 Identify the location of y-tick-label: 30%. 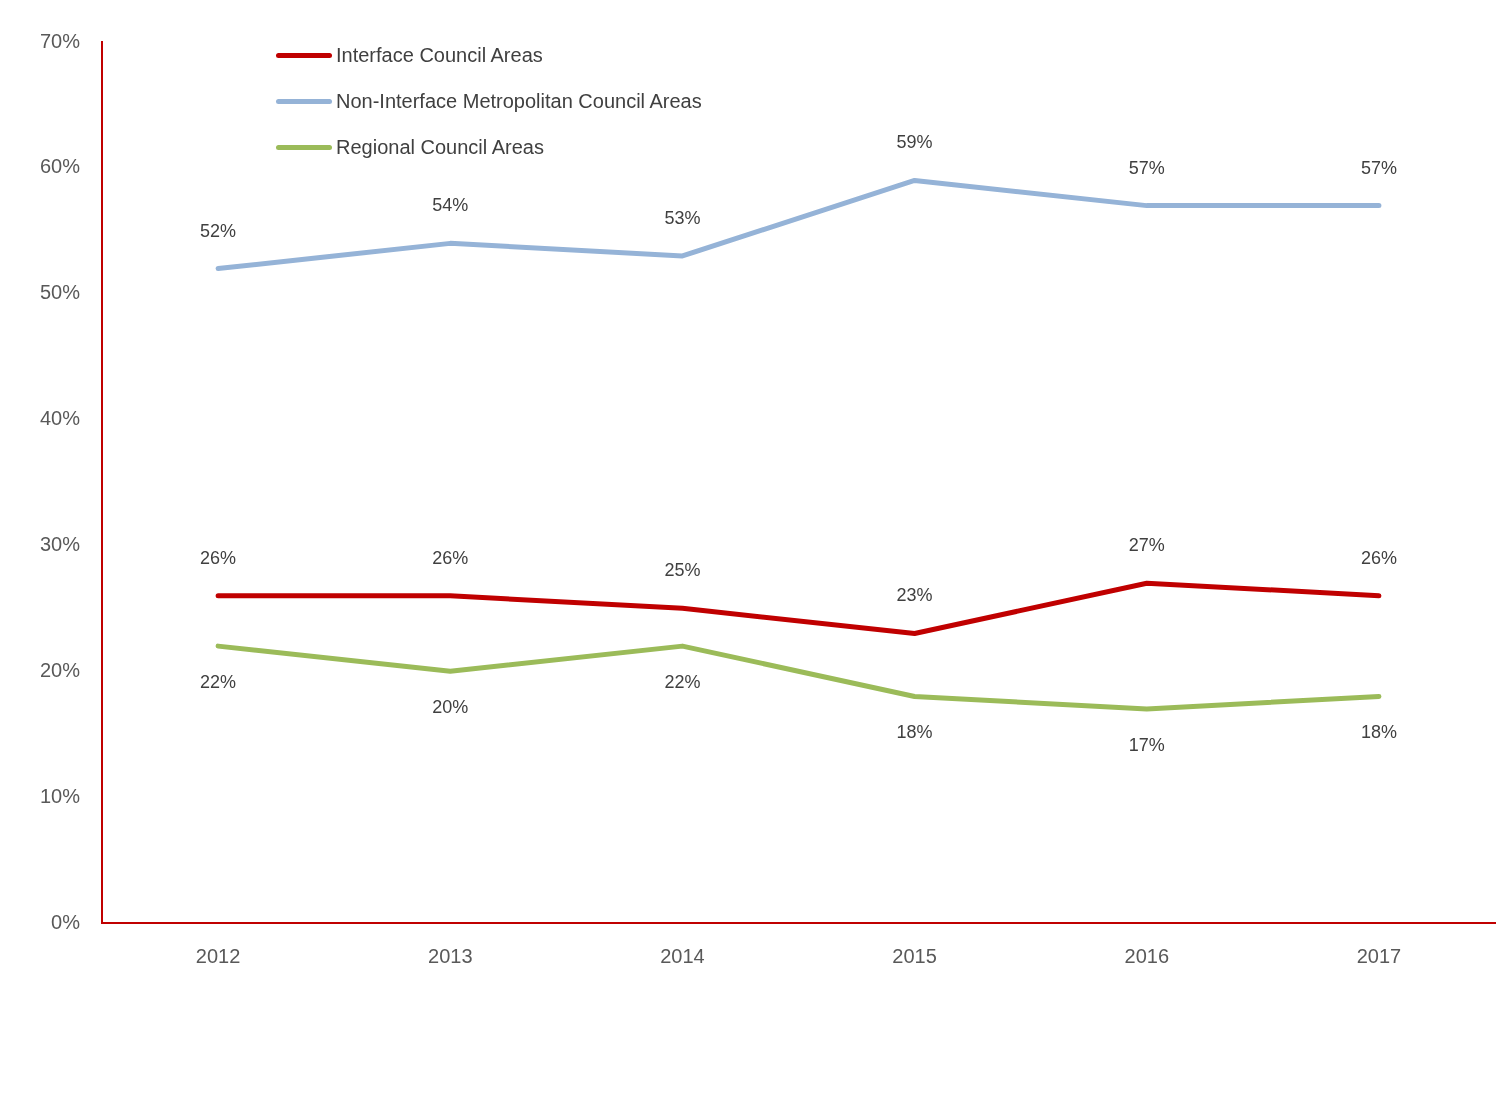
(60, 543).